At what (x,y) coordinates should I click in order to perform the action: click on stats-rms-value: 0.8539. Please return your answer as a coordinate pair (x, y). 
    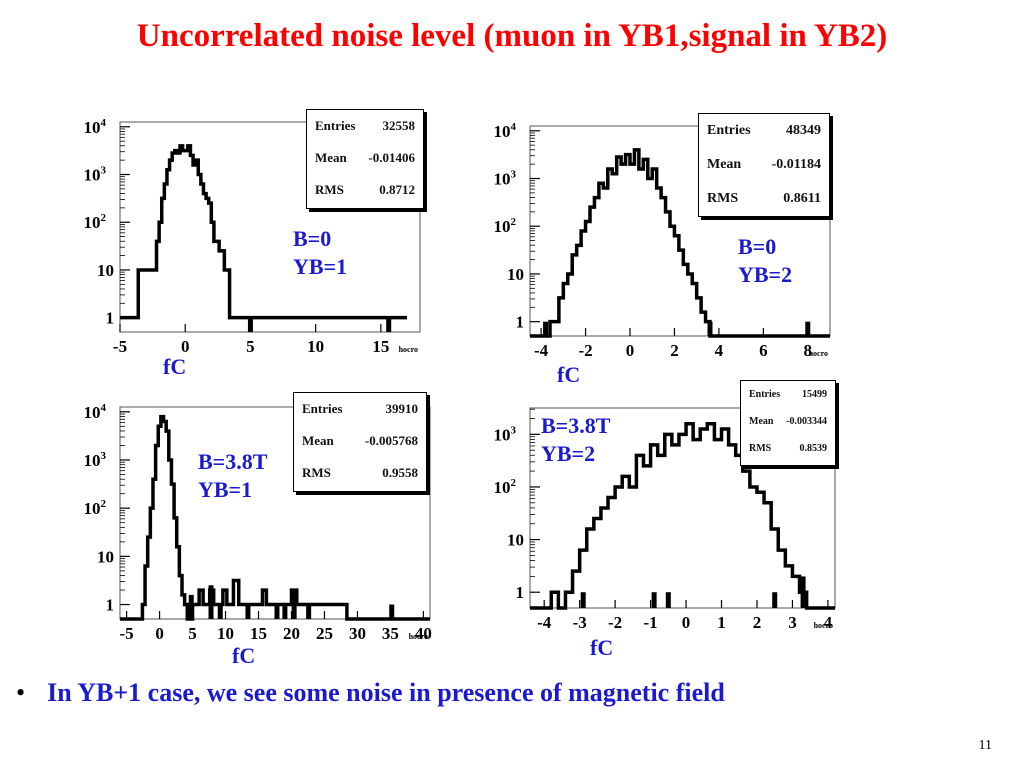
    Looking at the image, I should click on (813, 448).